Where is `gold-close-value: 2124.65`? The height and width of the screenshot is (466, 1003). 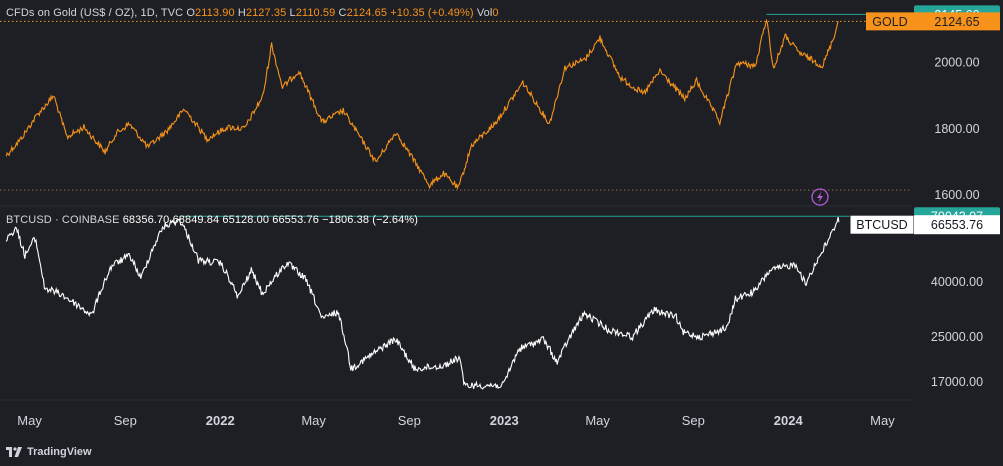
gold-close-value: 2124.65 is located at coordinates (367, 13).